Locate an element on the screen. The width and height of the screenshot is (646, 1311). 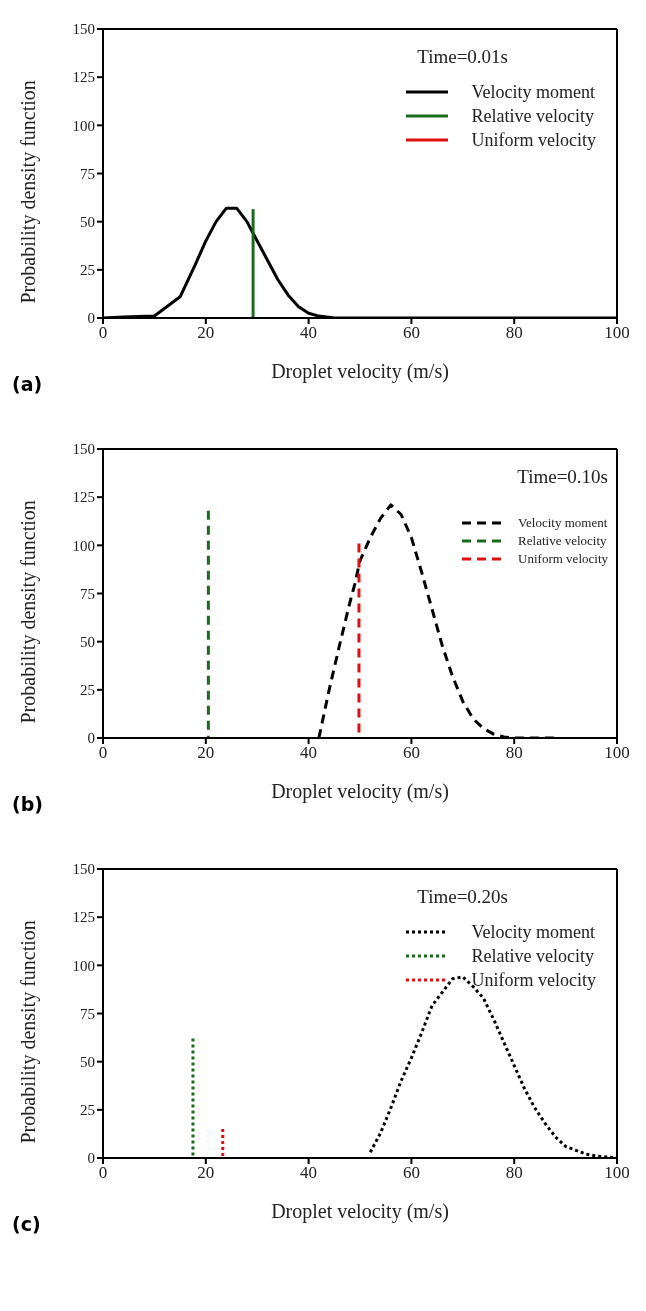
text: (c) is located at coordinates (26, 1224).